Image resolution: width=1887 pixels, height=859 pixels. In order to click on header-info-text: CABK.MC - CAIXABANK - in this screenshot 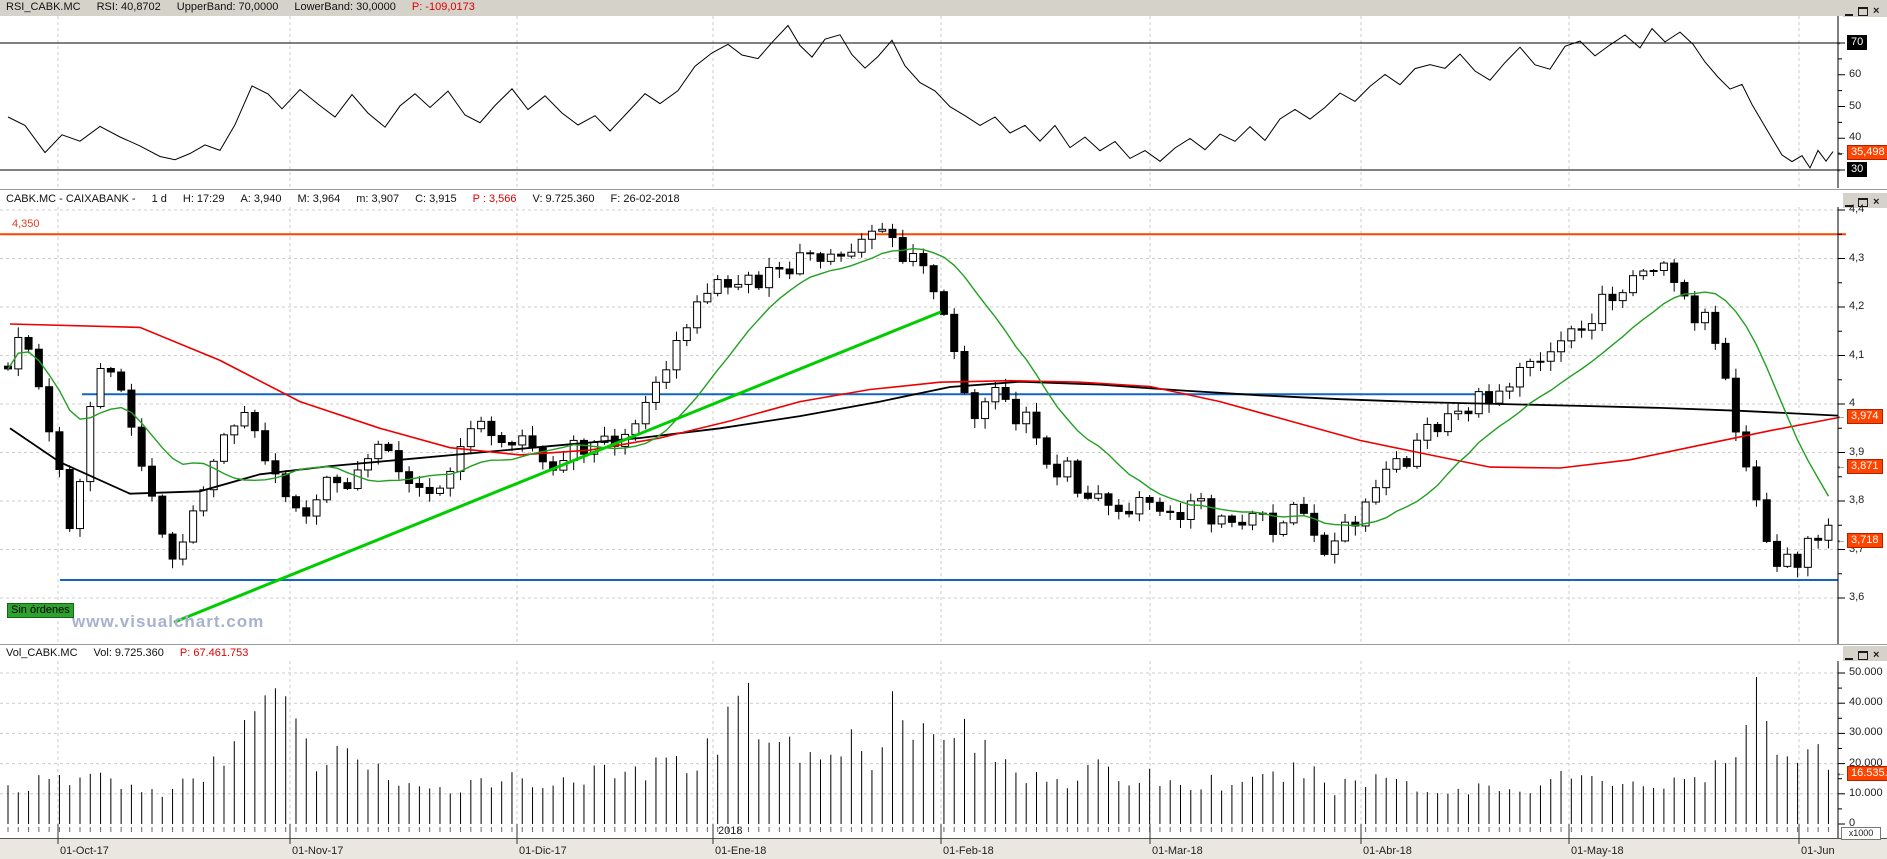, I will do `click(71, 199)`.